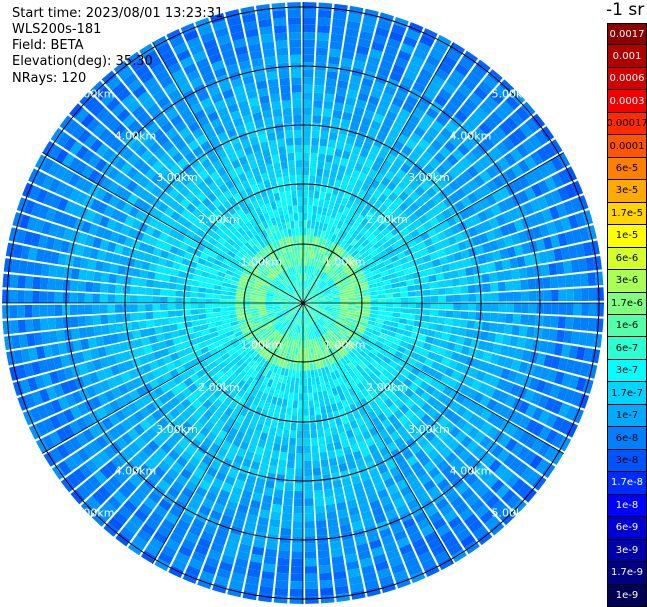  What do you see at coordinates (177, 177) in the screenshot?
I see `range-label: 3.00km` at bounding box center [177, 177].